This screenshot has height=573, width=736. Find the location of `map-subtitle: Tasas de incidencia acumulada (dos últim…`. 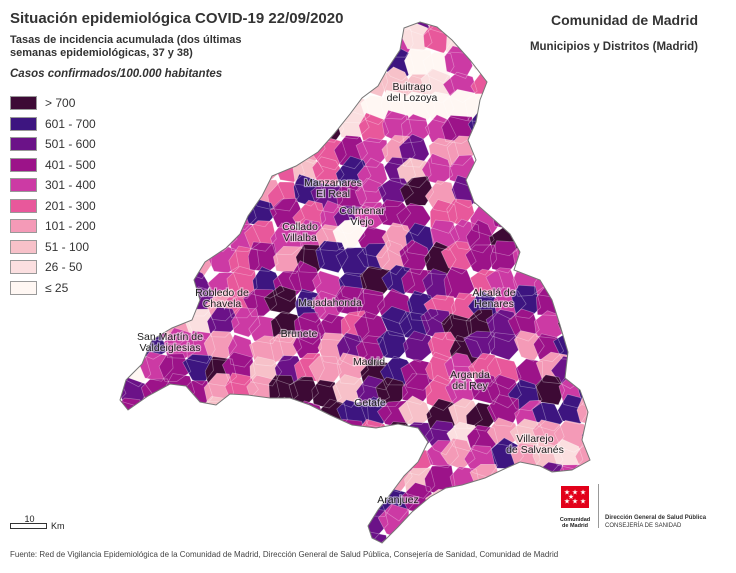

map-subtitle: Tasas de incidencia acumulada (dos últim… is located at coordinates (126, 46).